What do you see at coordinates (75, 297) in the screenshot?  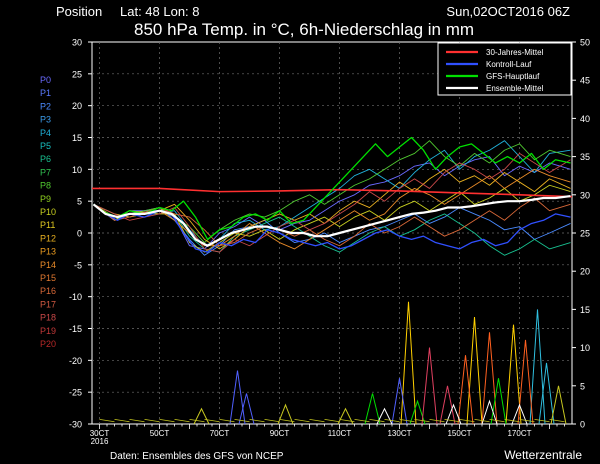 I see `y-tick-label-left: -10` at bounding box center [75, 297].